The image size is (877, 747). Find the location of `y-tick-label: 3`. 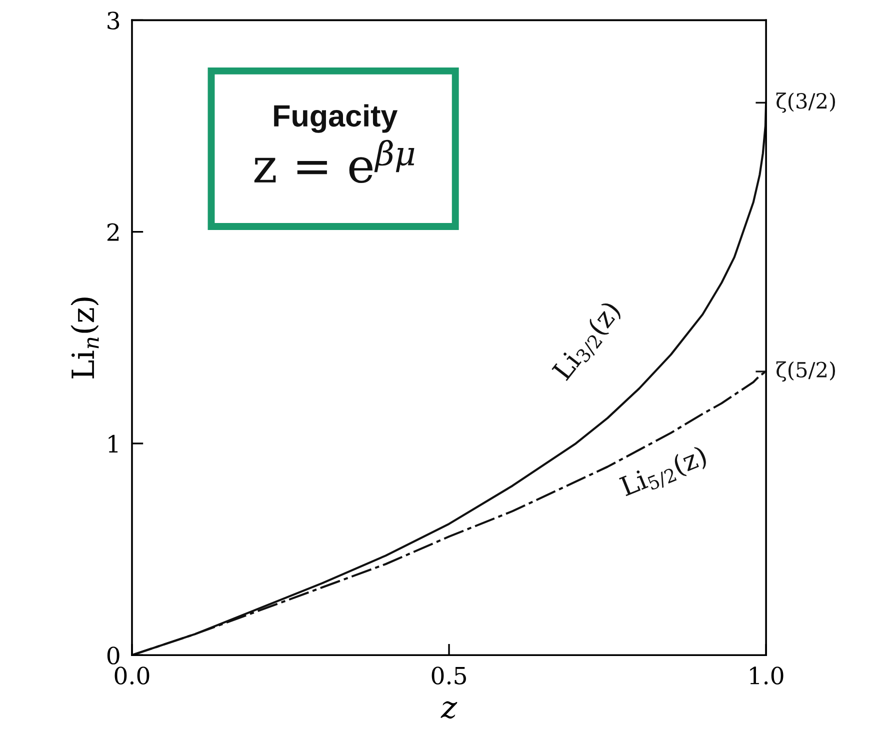

y-tick-label: 3 is located at coordinates (114, 21).